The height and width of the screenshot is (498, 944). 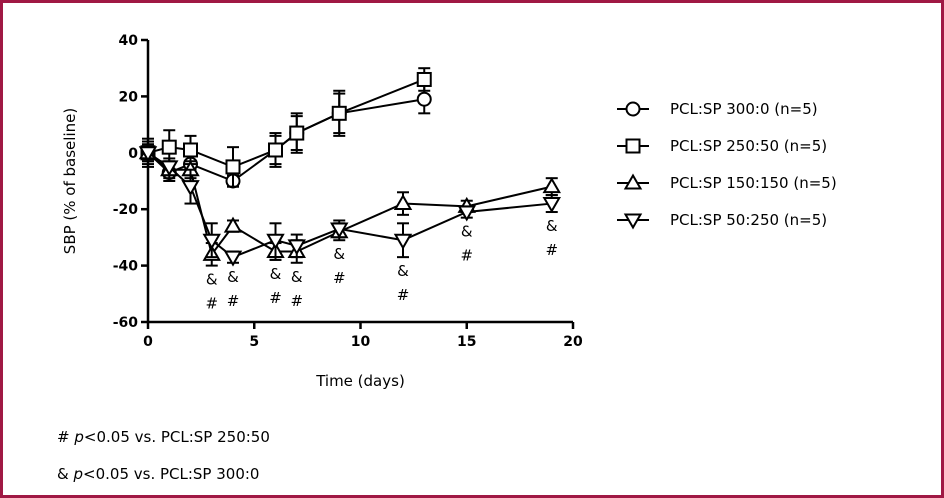 I want to click on legend-item-4: PCL:SP 50:250 (n=5), so click(x=722, y=220).